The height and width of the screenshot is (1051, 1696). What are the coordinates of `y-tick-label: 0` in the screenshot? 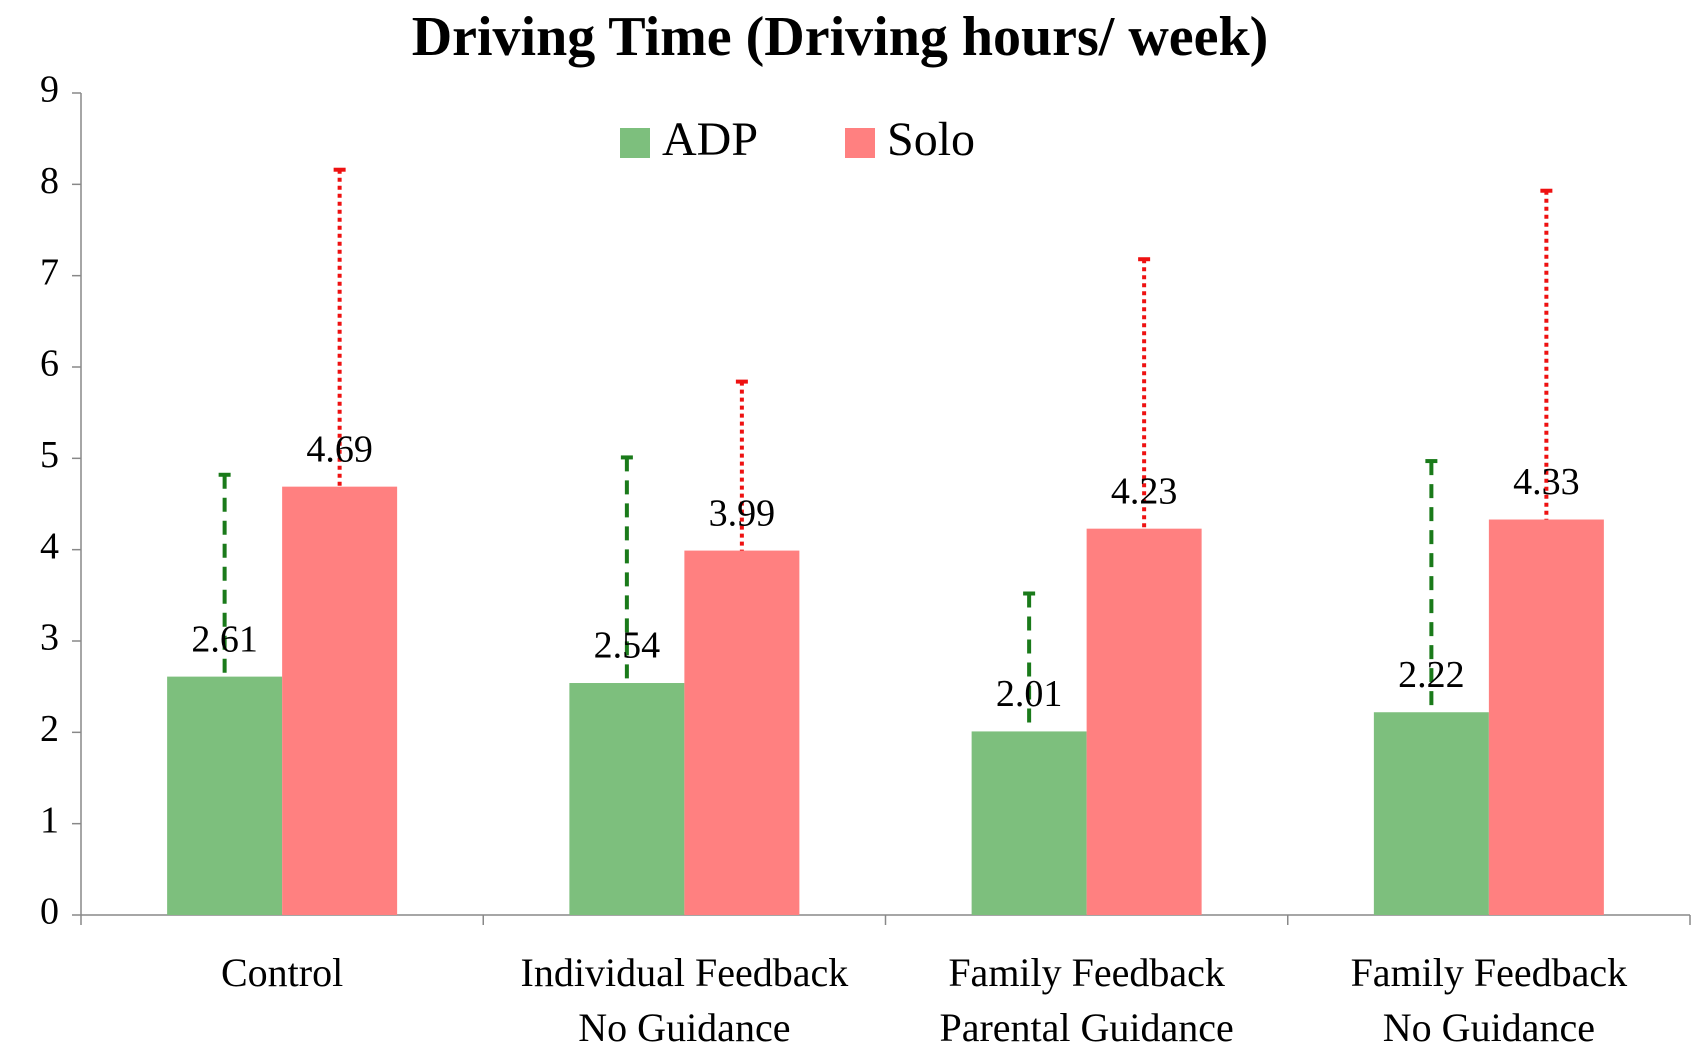 It's located at (49, 912).